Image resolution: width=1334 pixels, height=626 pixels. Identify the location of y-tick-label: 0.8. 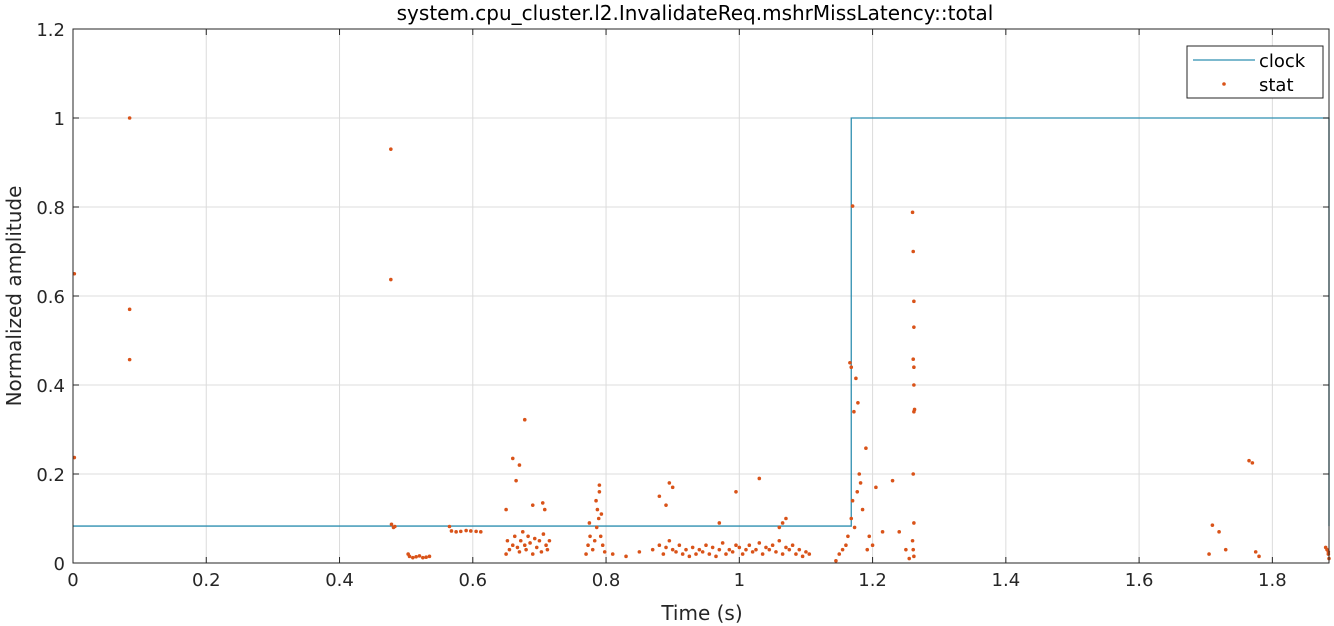
(50, 208).